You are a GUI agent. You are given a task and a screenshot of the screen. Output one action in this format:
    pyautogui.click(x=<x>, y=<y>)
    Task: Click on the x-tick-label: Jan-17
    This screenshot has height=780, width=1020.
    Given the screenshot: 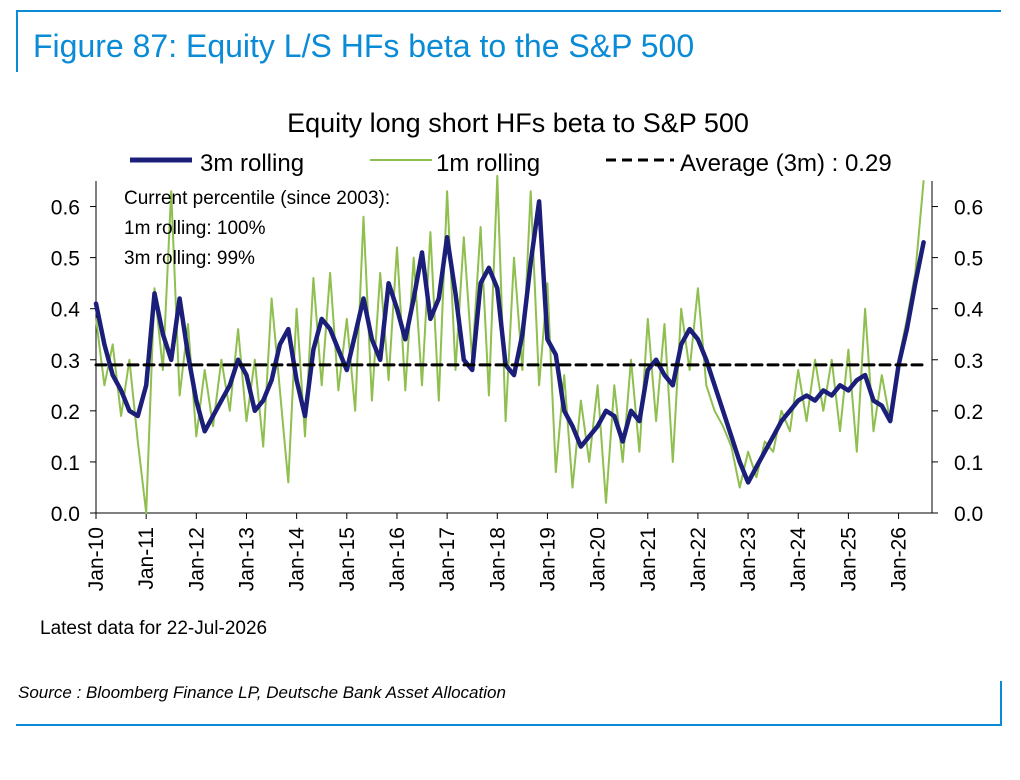 What is the action you would take?
    pyautogui.click(x=447, y=559)
    